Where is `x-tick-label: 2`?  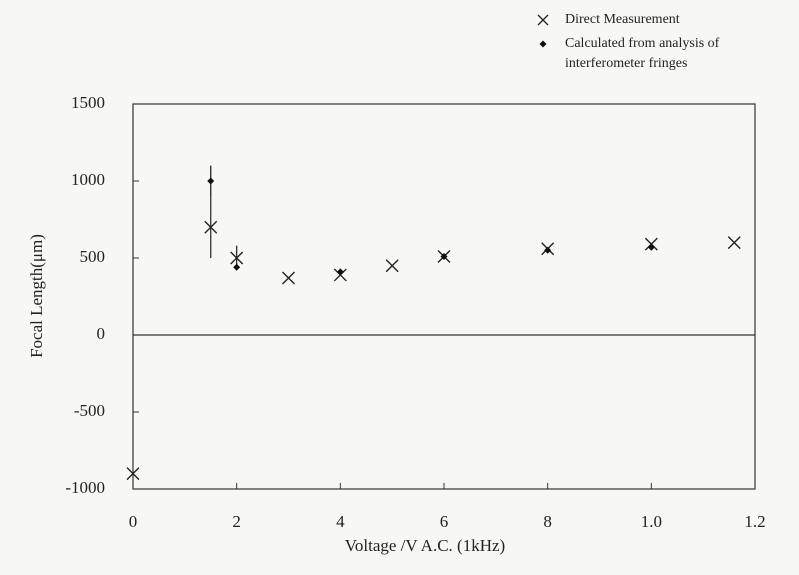 x-tick-label: 2 is located at coordinates (236, 521).